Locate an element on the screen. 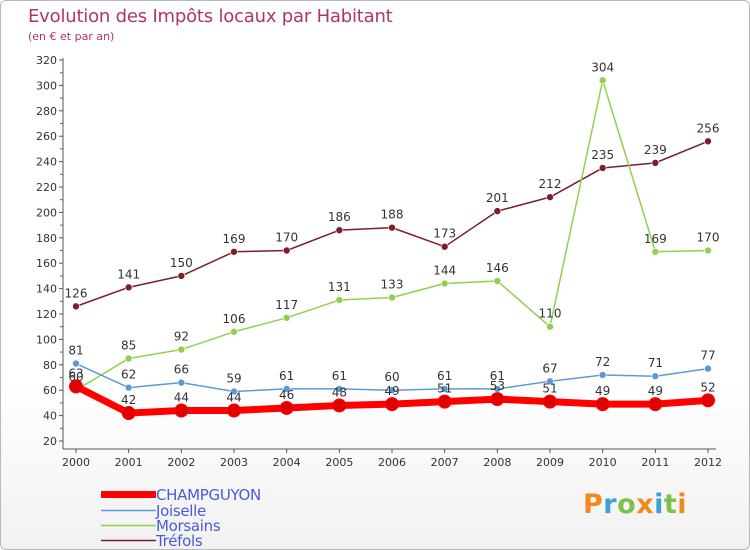 The image size is (750, 550). x-tick-label: 2003 is located at coordinates (234, 462).